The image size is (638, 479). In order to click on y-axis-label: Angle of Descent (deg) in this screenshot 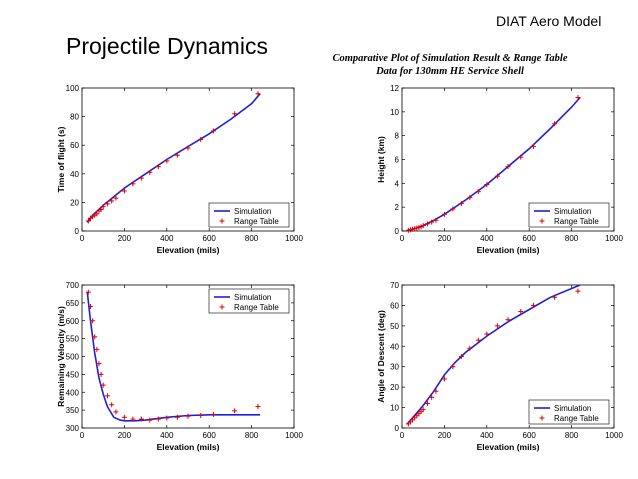, I will do `click(381, 356)`.